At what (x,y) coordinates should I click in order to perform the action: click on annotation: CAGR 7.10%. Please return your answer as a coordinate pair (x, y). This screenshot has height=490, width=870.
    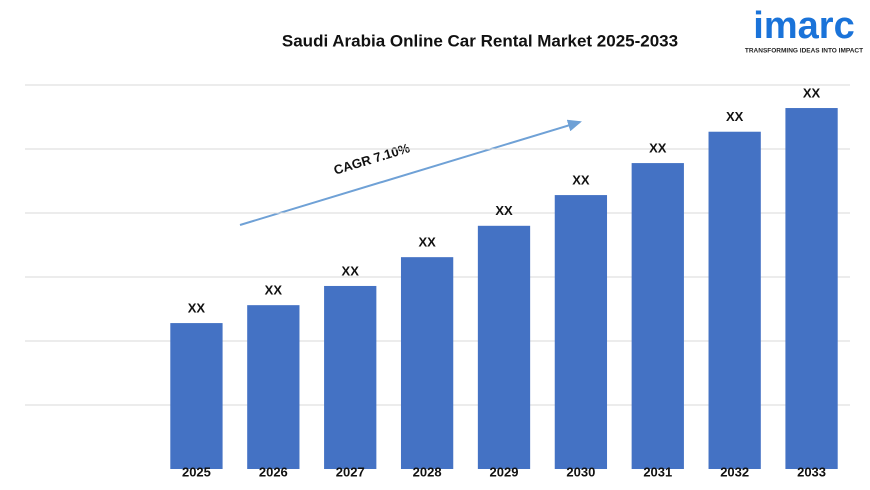
    Looking at the image, I should click on (372, 158).